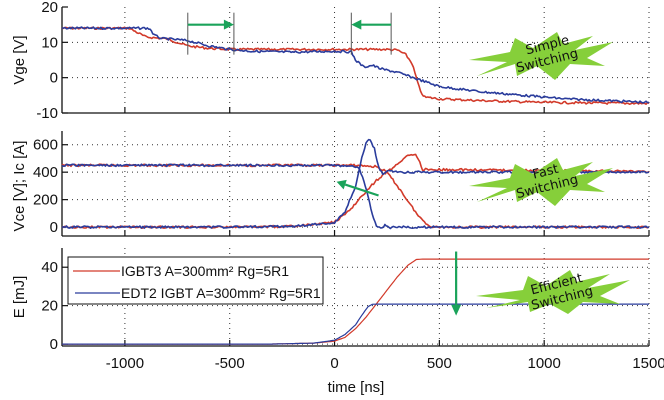 The height and width of the screenshot is (400, 664). What do you see at coordinates (205, 271) in the screenshot?
I see `legend-label-igbt3: IGBT3 A=300mm² Rg=5R1` at bounding box center [205, 271].